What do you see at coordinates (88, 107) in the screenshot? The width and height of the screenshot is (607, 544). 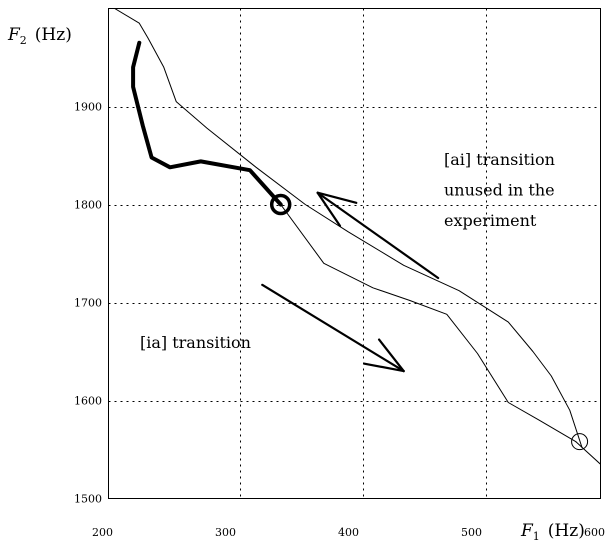 I see `y-tick-label: 1900` at bounding box center [88, 107].